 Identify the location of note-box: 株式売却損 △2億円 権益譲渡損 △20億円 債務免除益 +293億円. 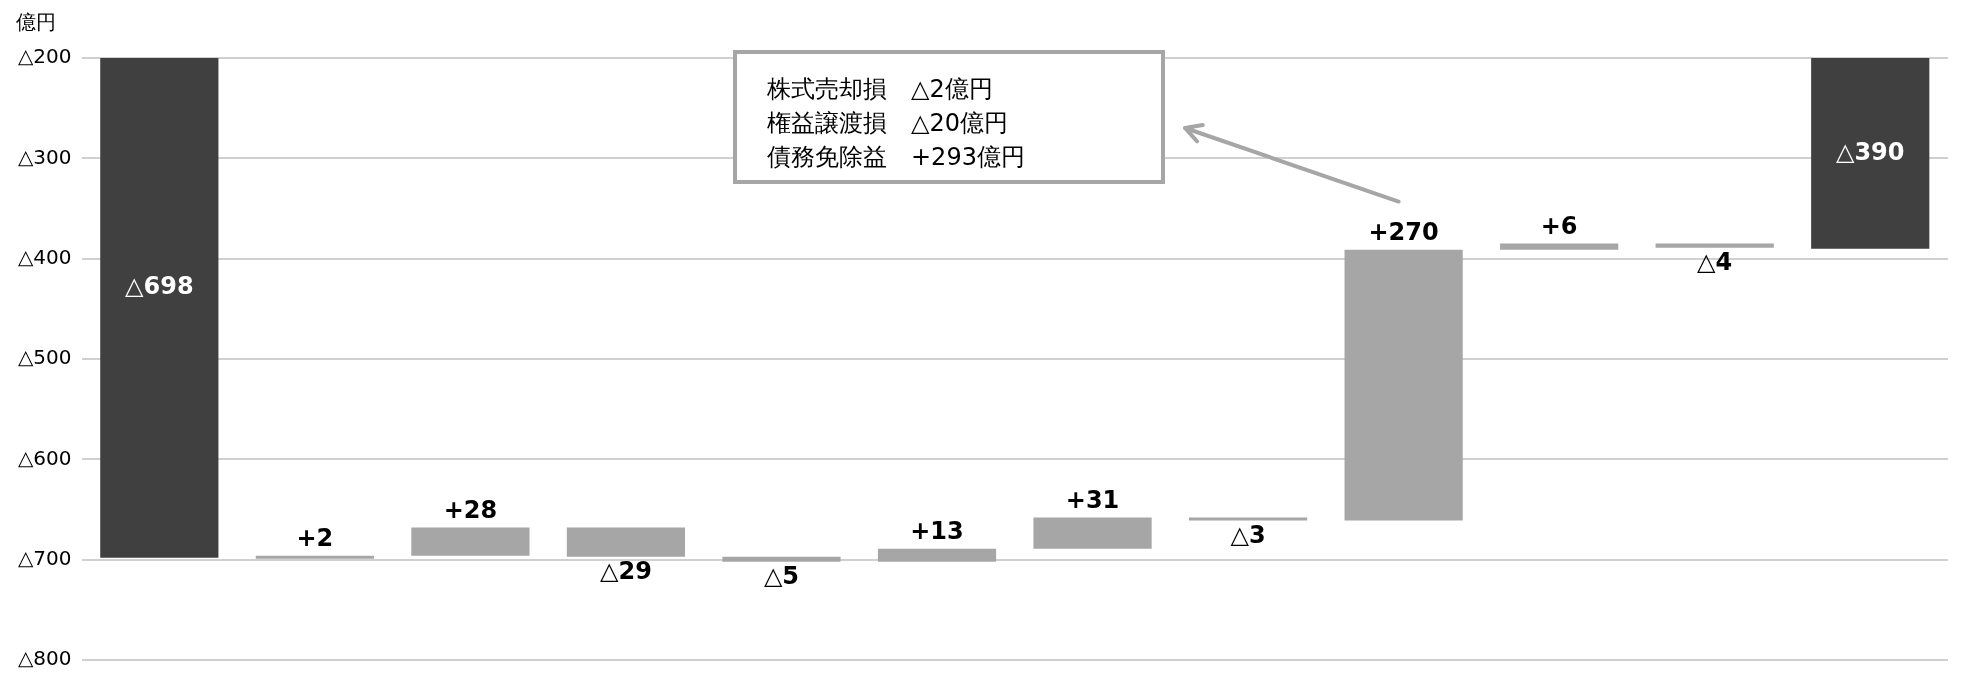
(949, 117).